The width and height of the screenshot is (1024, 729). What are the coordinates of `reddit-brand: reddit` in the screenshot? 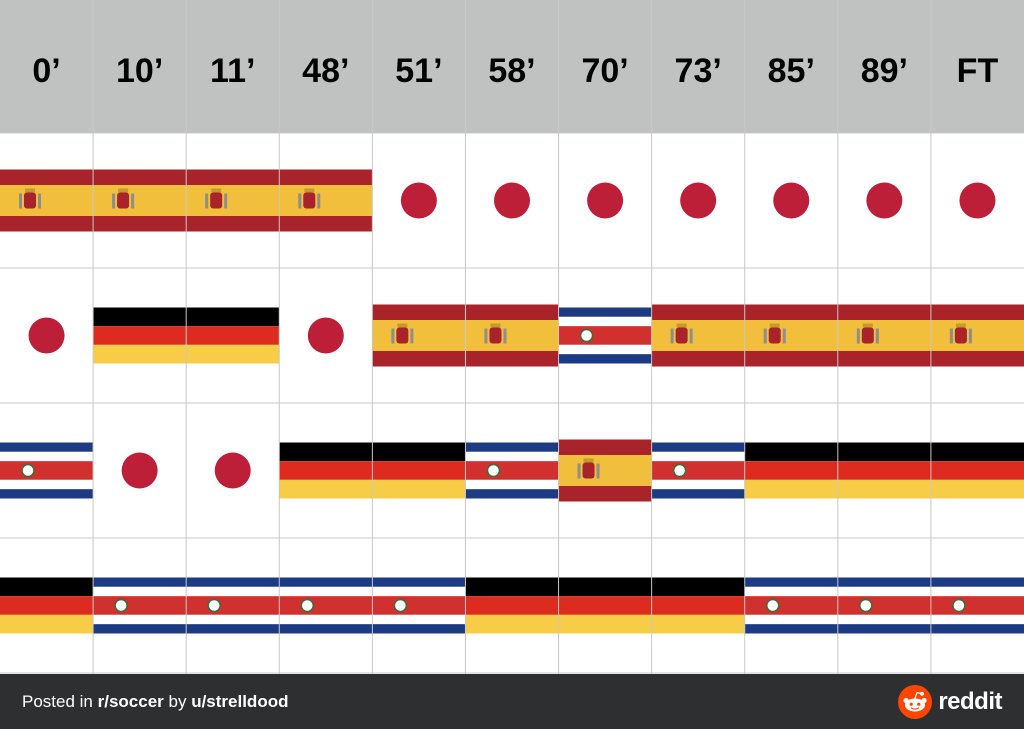 It's located at (950, 701).